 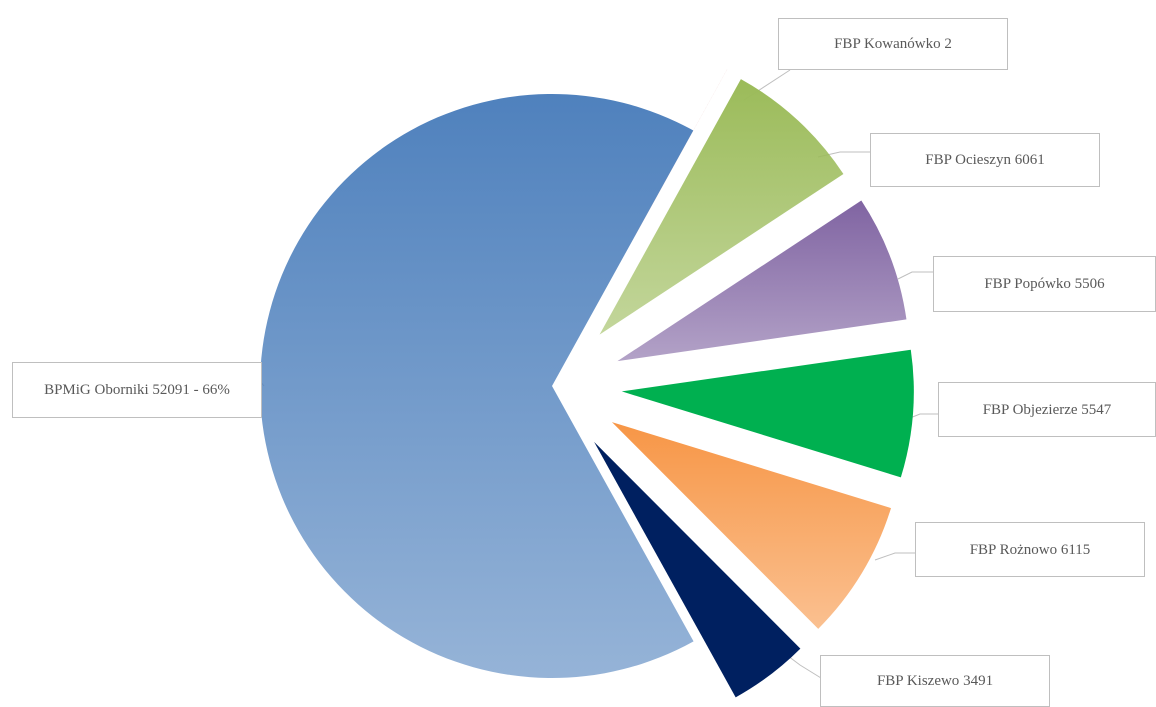 I want to click on category-name: FBP Popówko, so click(x=1027, y=284).